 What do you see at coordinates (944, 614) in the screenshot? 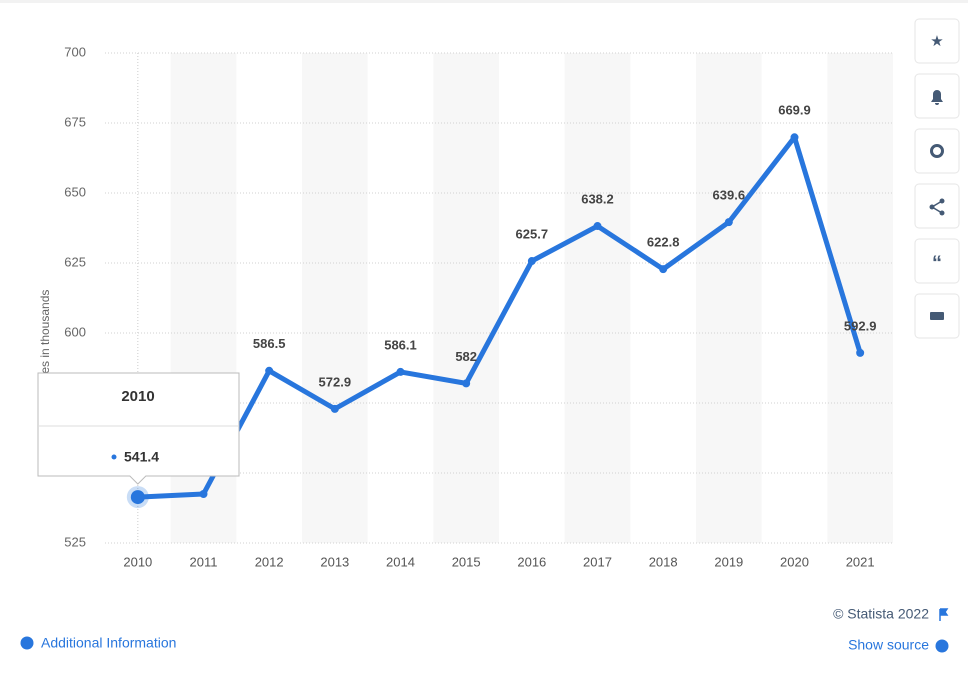
I see `flag-icon` at bounding box center [944, 614].